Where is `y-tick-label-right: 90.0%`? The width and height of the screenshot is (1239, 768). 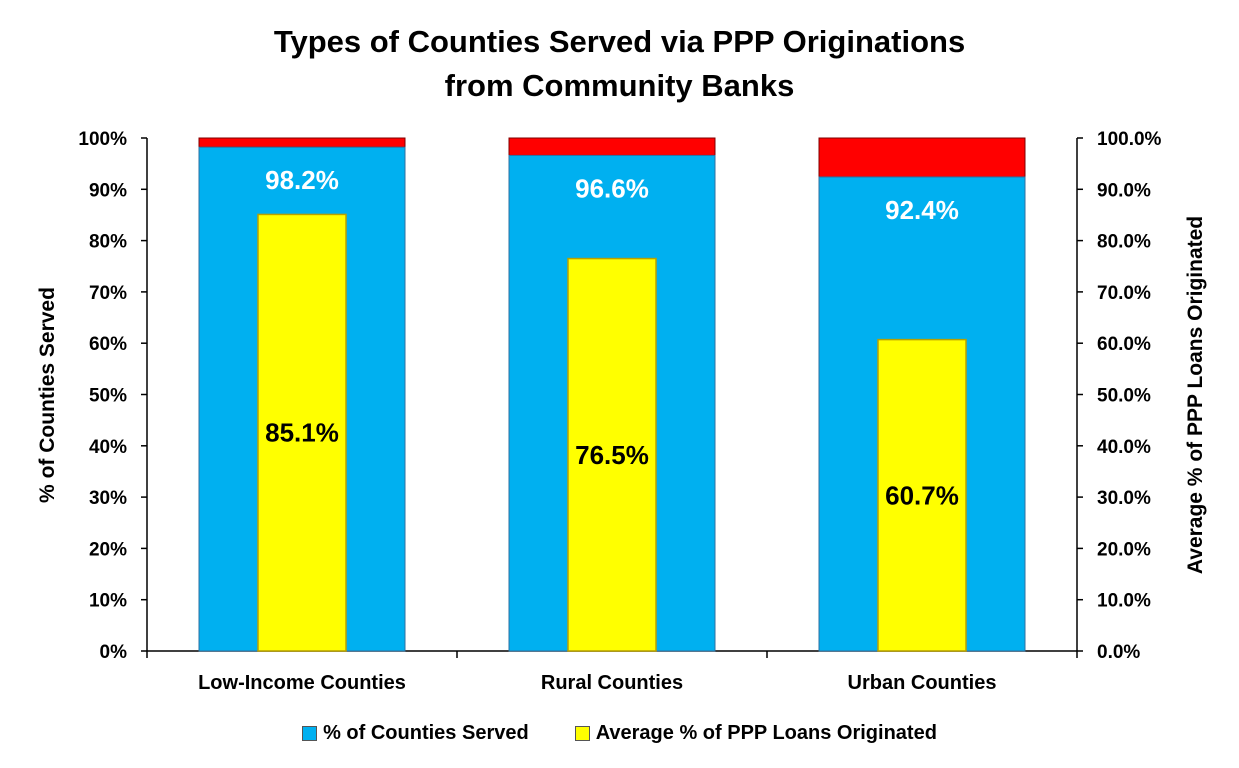 y-tick-label-right: 90.0% is located at coordinates (1124, 190).